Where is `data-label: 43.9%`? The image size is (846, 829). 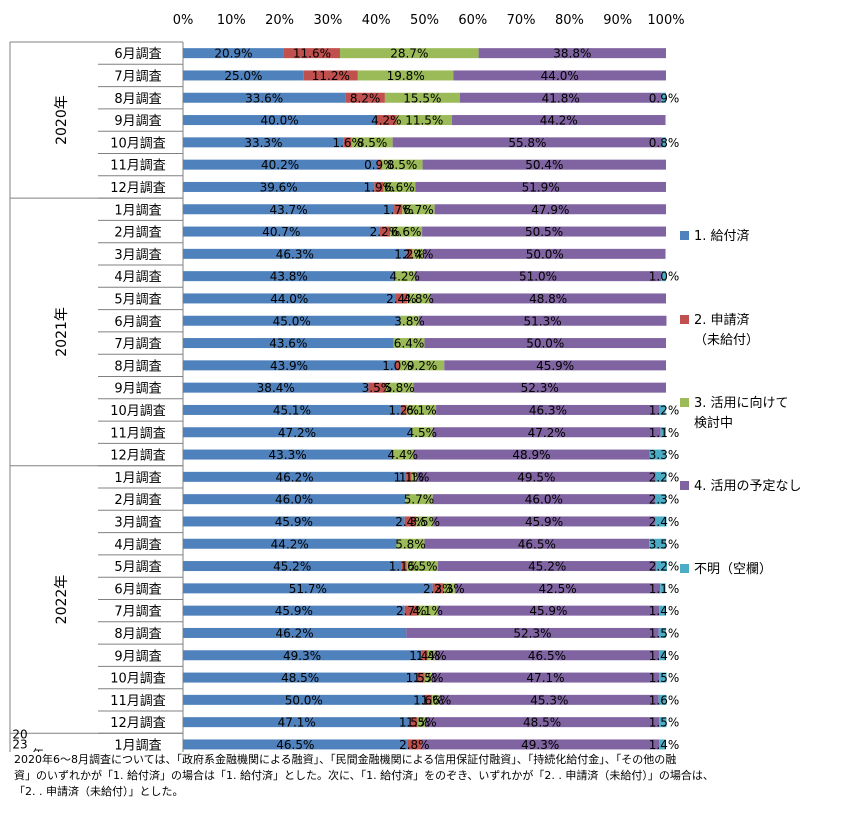 data-label: 43.9% is located at coordinates (289, 366).